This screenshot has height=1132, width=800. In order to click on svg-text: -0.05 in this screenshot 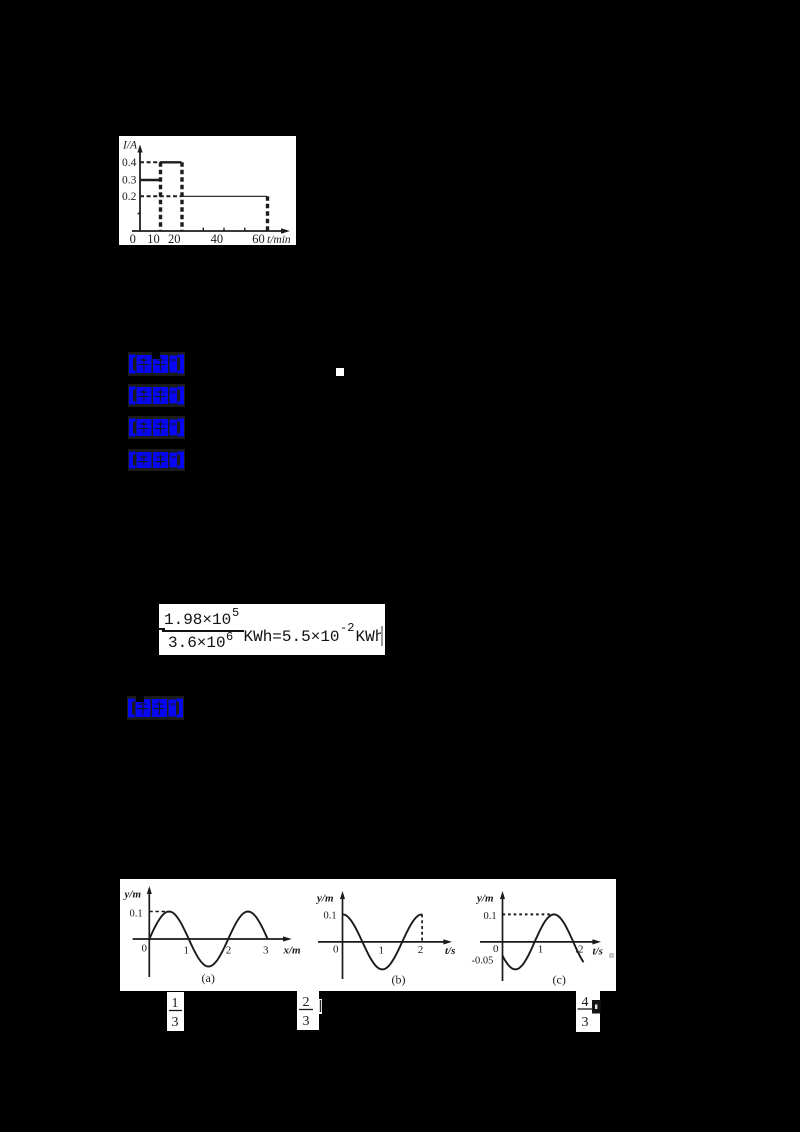, I will do `click(483, 961)`.